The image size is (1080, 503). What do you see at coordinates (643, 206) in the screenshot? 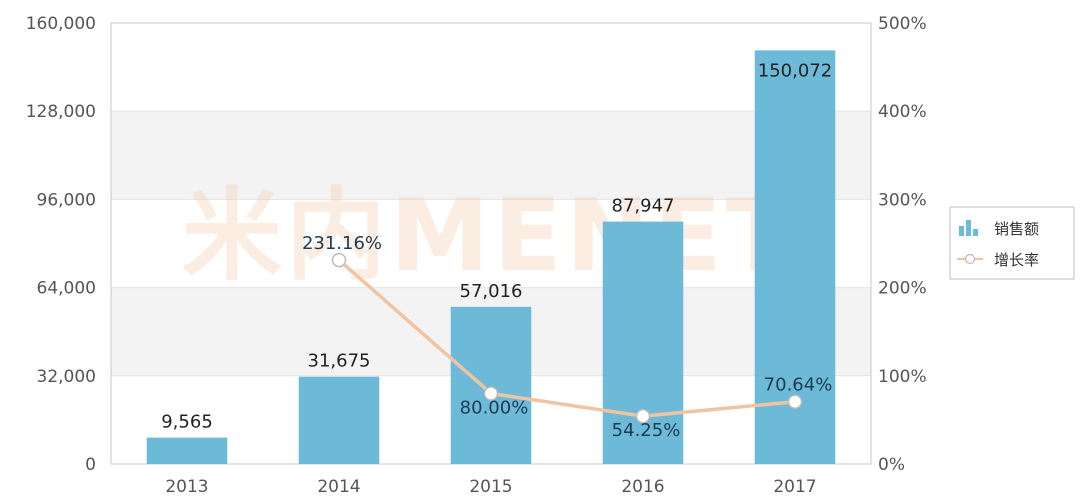
I see `bar-data-label: 87,947` at bounding box center [643, 206].